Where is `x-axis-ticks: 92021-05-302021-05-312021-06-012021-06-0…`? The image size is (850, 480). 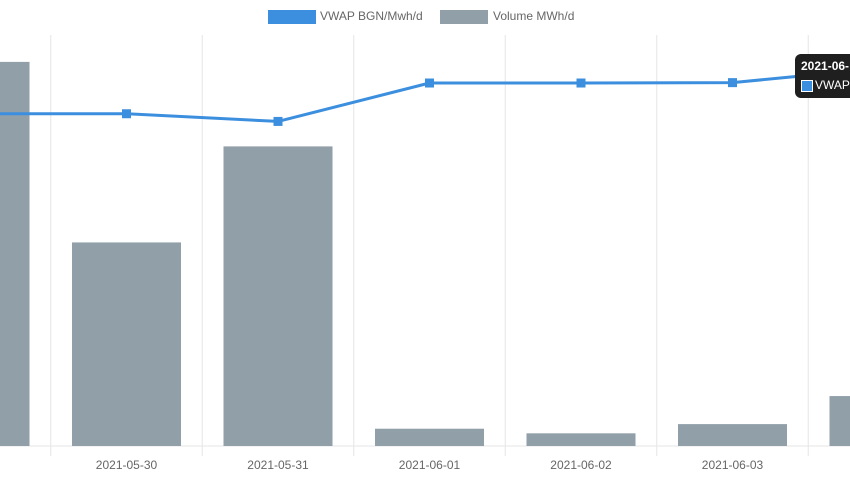 x-axis-ticks: 92021-05-302021-05-312021-06-012021-06-0… is located at coordinates (430, 465).